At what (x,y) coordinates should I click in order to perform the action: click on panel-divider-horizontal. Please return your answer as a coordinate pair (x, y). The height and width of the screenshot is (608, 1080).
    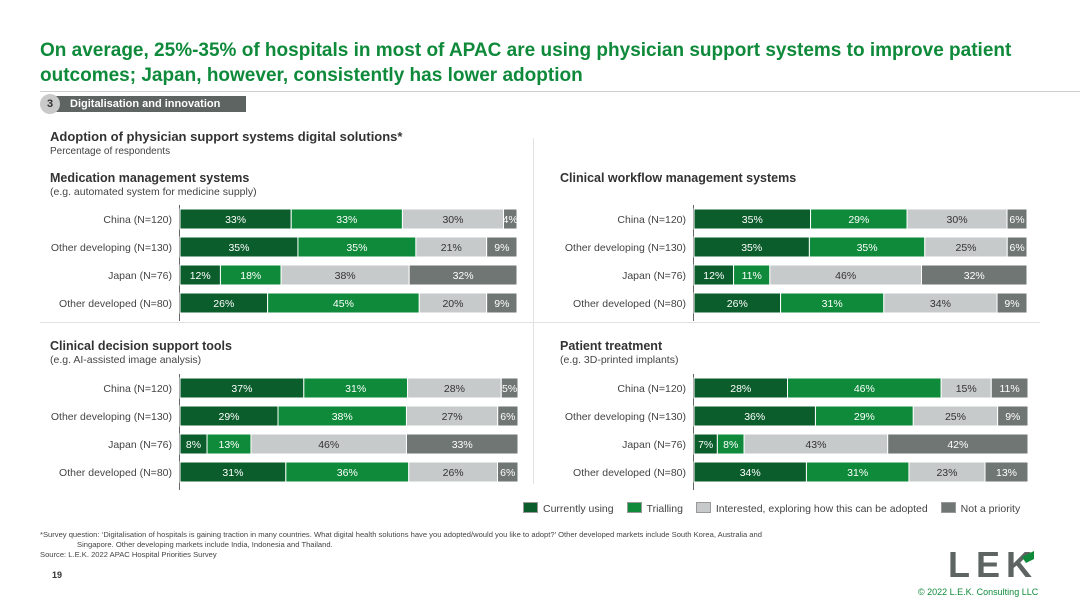
    Looking at the image, I should click on (540, 322).